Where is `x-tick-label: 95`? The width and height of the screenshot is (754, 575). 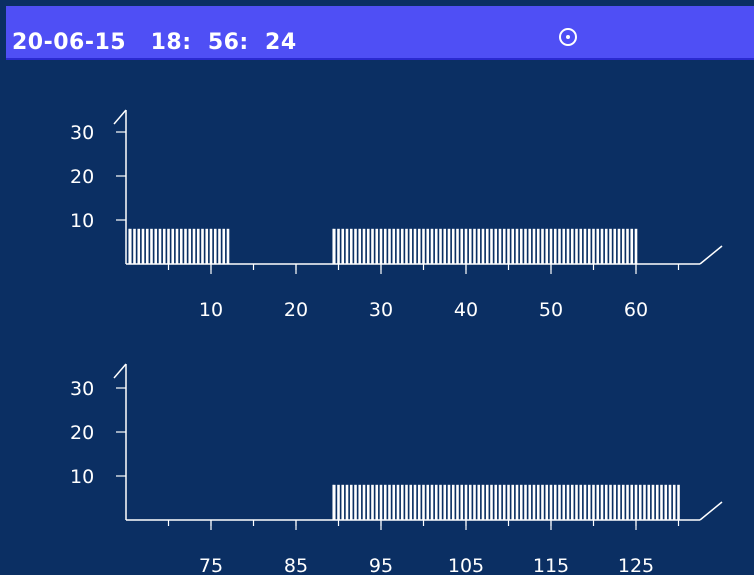
x-tick-label: 95 is located at coordinates (381, 565).